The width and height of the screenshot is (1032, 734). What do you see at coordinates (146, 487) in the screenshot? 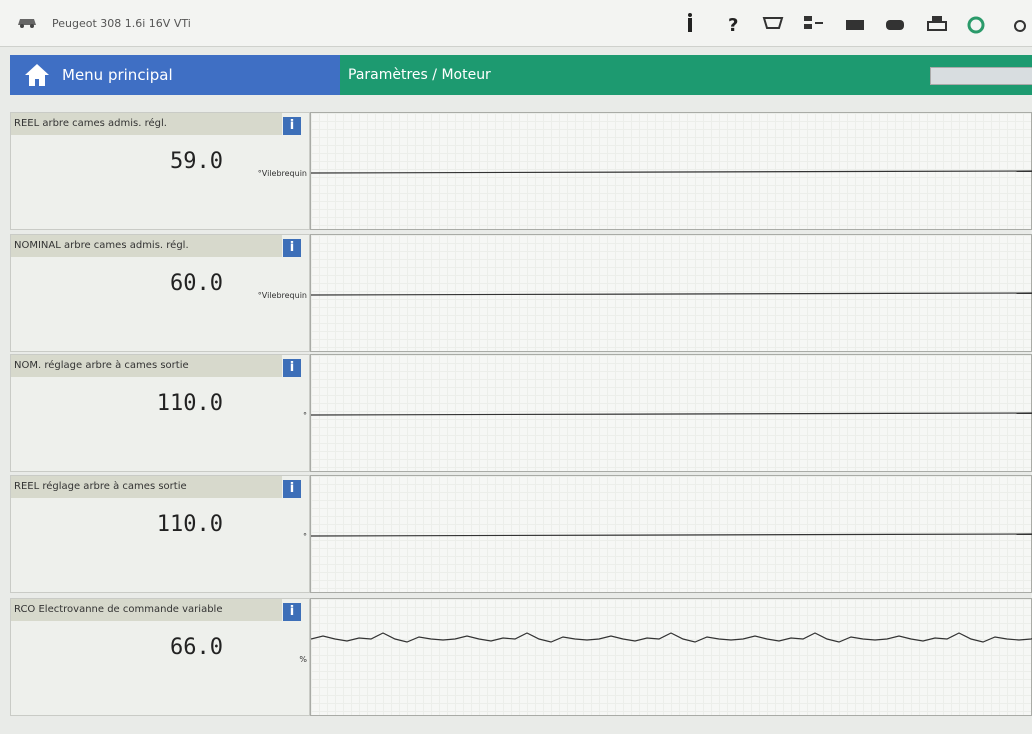
I see `parameter-label: REEL réglage arbre à cames sortie` at bounding box center [146, 487].